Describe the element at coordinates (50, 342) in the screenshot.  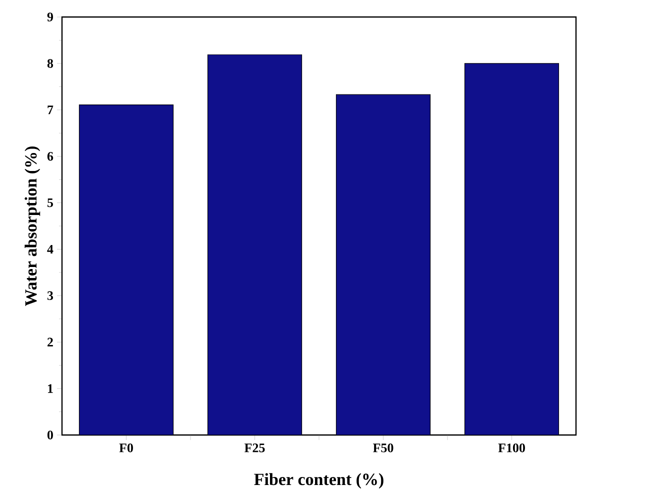
I see `y-tick-label: 2` at that location.